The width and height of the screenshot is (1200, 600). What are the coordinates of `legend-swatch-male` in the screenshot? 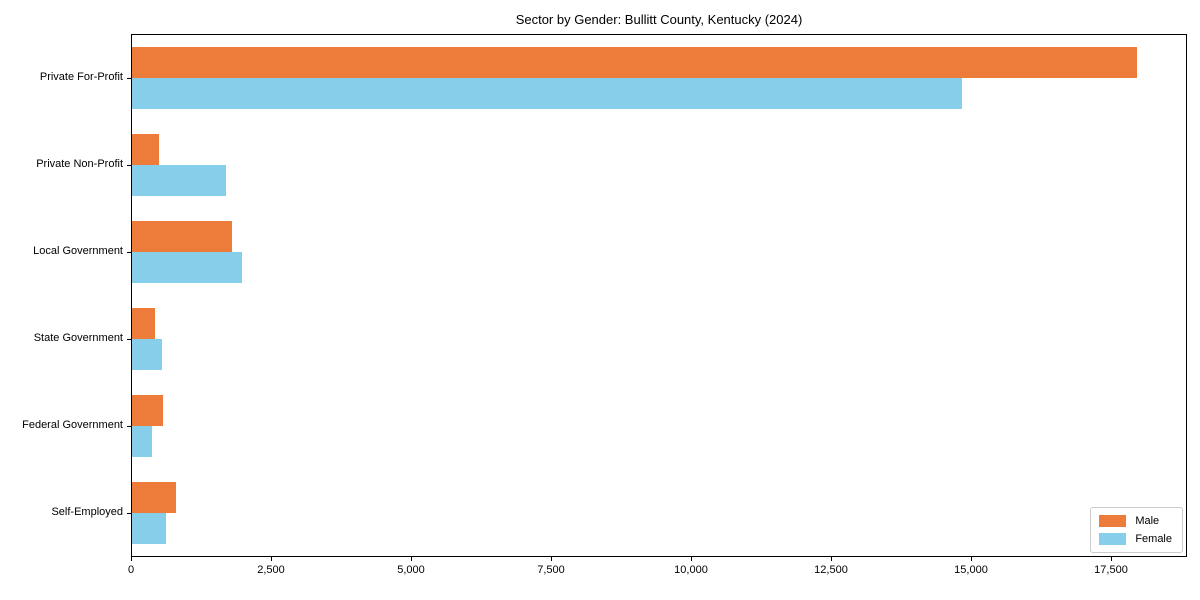 It's located at (1113, 521).